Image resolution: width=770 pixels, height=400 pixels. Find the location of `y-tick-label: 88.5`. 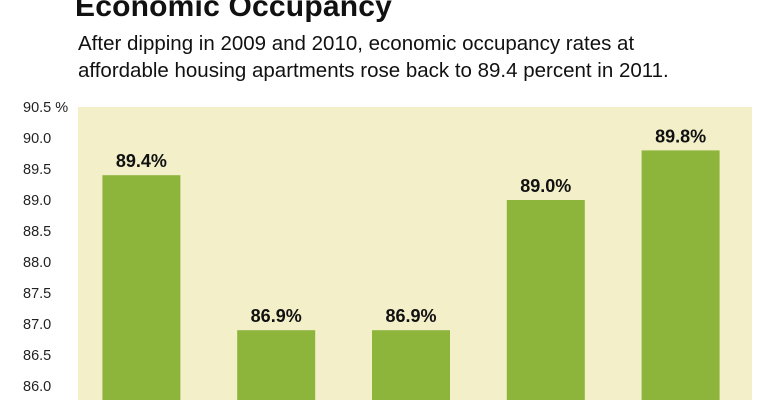

y-tick-label: 88.5 is located at coordinates (37, 232).